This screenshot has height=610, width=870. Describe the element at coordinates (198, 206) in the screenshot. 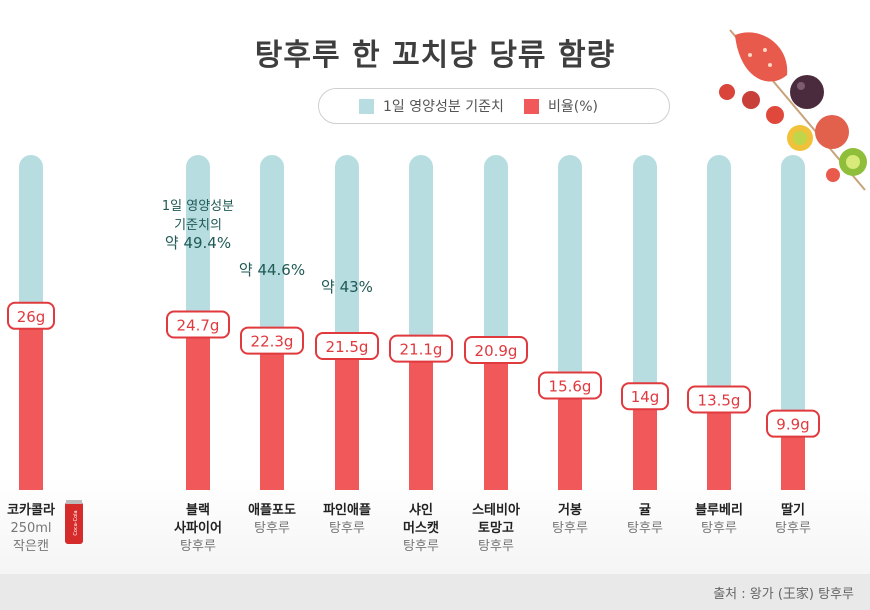

I see `annotation-text: 1일 영양성분` at that location.